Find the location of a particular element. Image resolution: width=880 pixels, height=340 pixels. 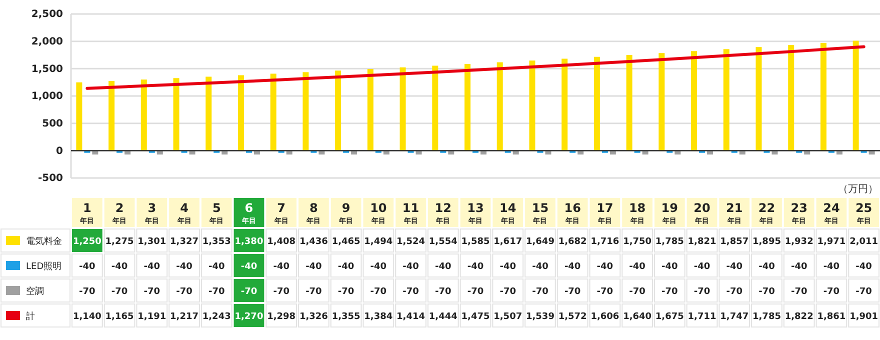

data-label: 1,524 is located at coordinates (411, 242).